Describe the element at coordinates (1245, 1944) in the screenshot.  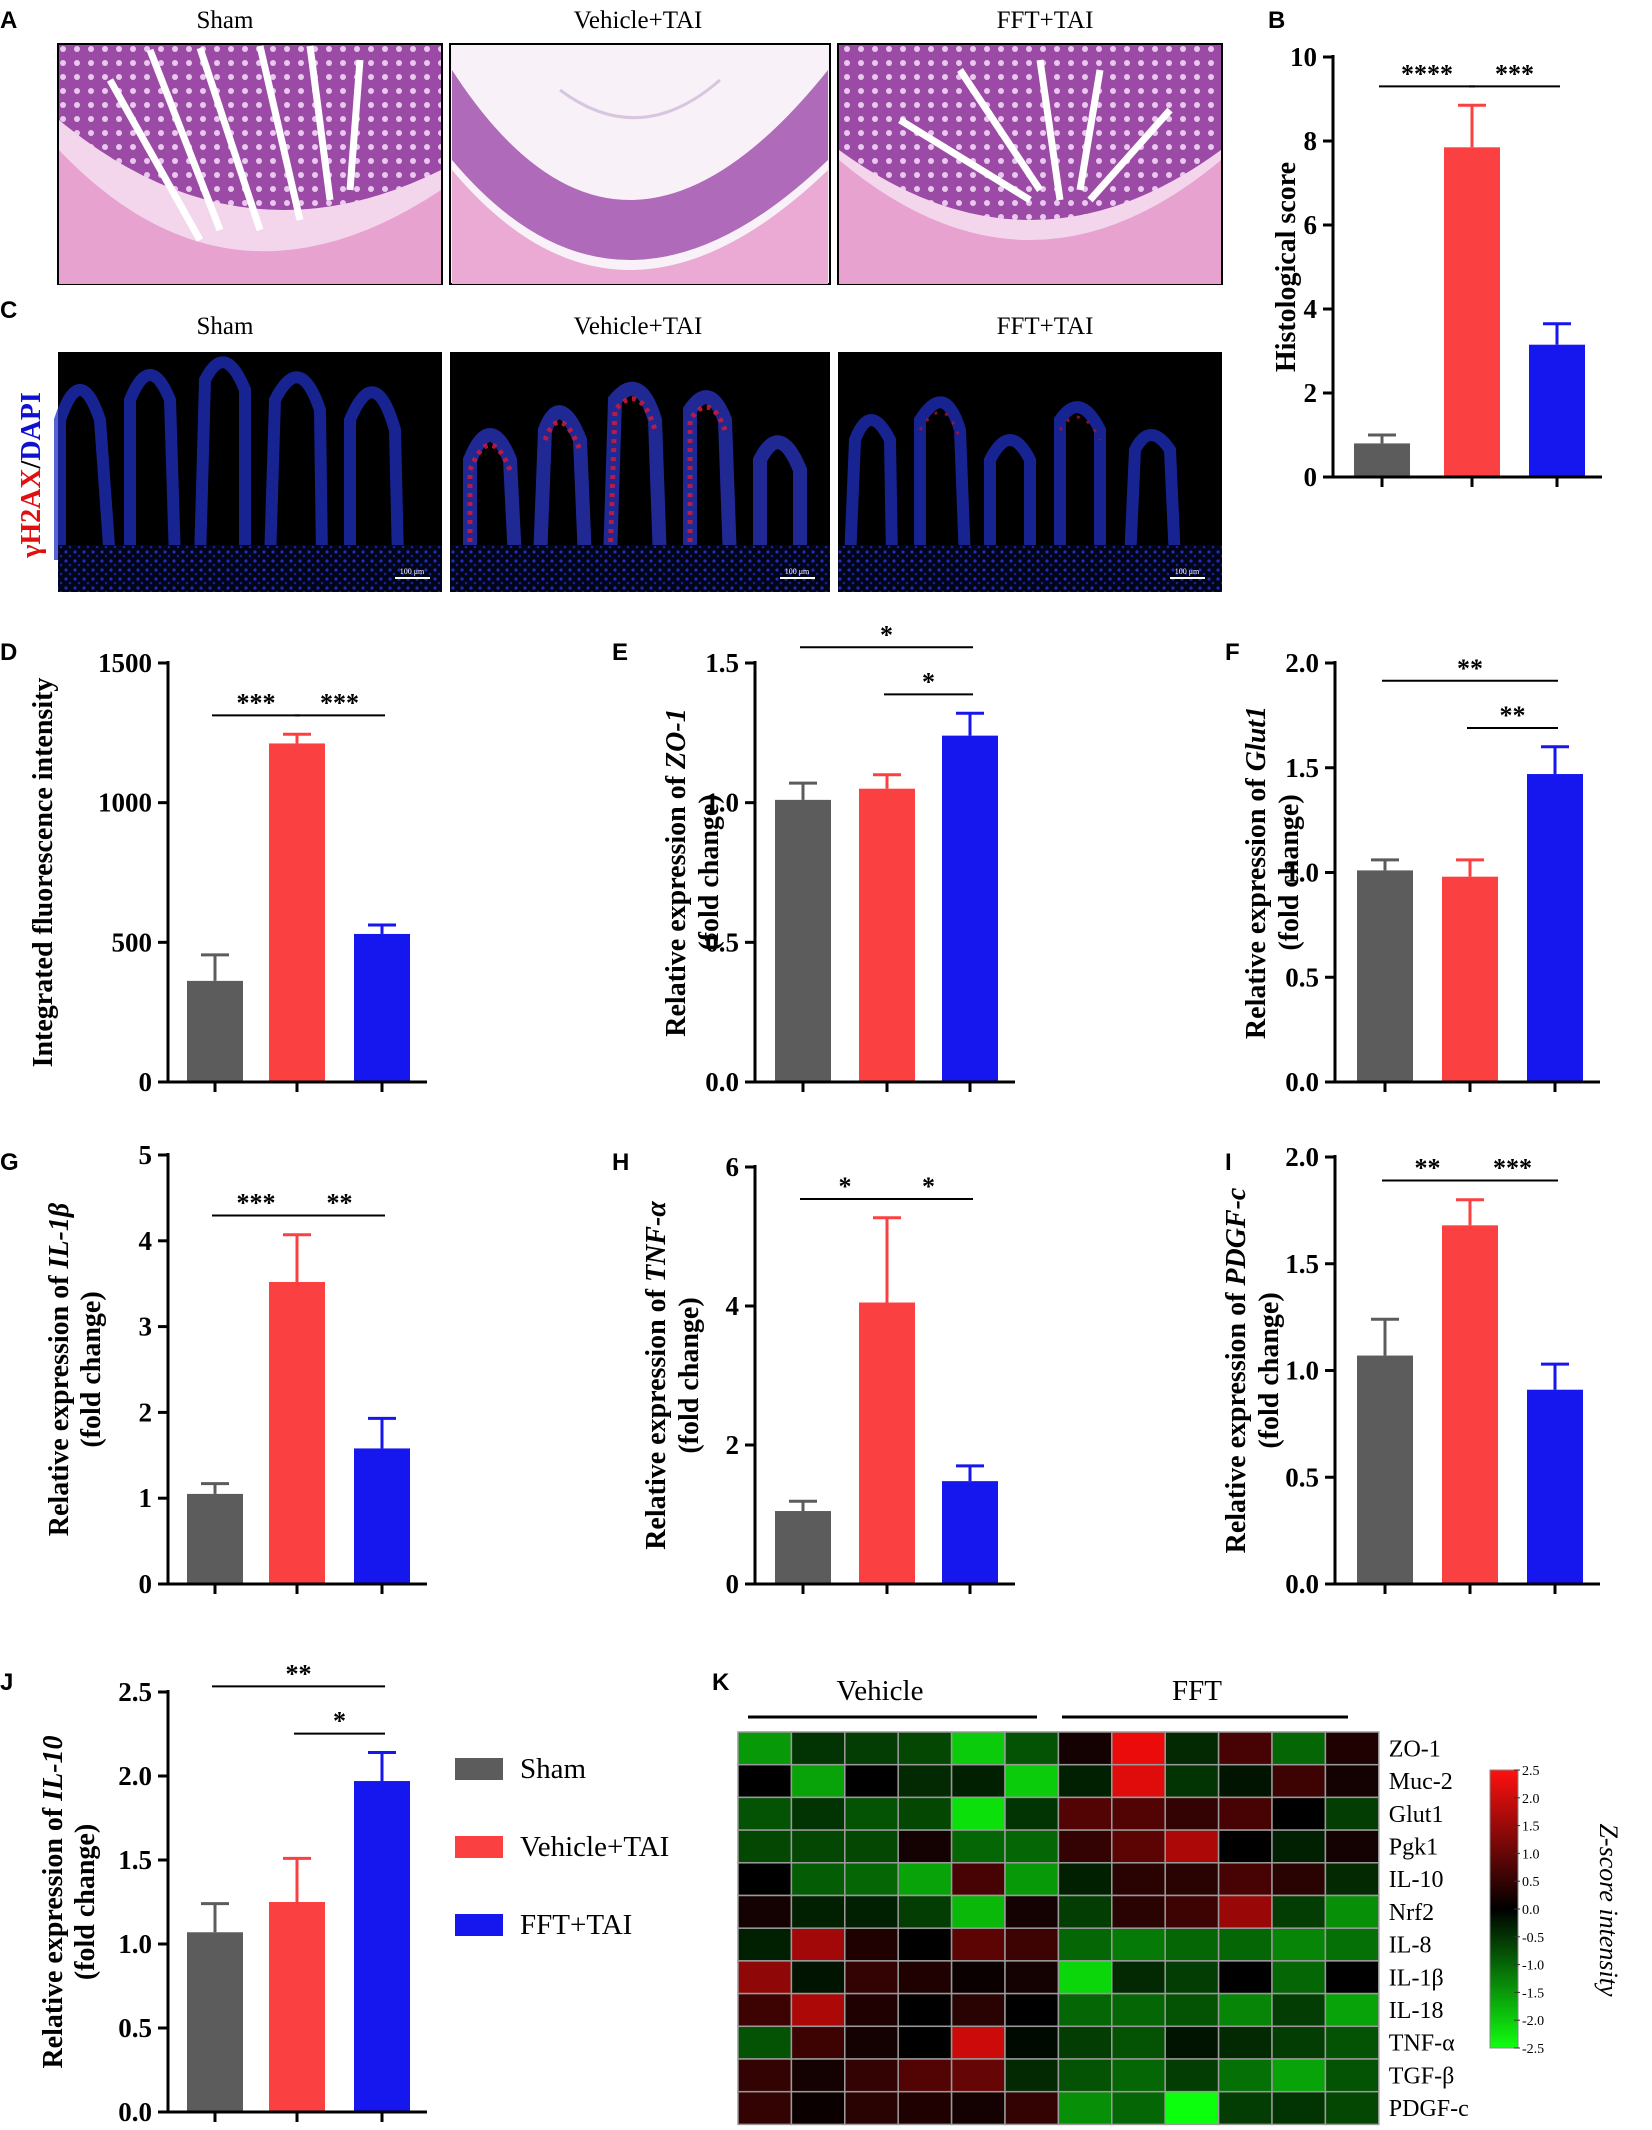
I see `heatmap-cell-r7-c10` at that location.